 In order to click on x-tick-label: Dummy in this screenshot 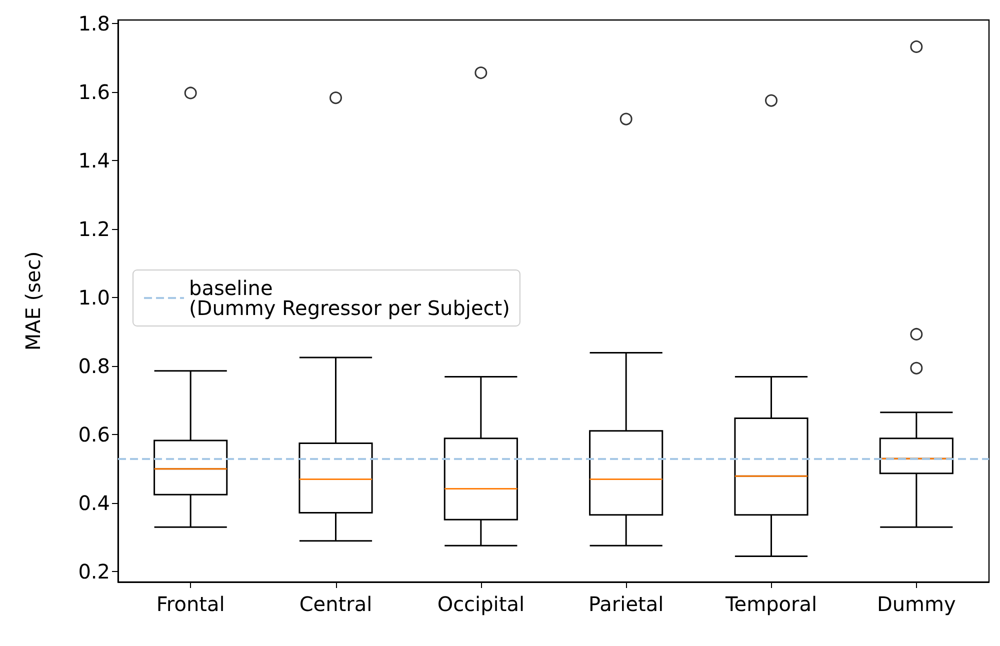, I will do `click(916, 604)`.